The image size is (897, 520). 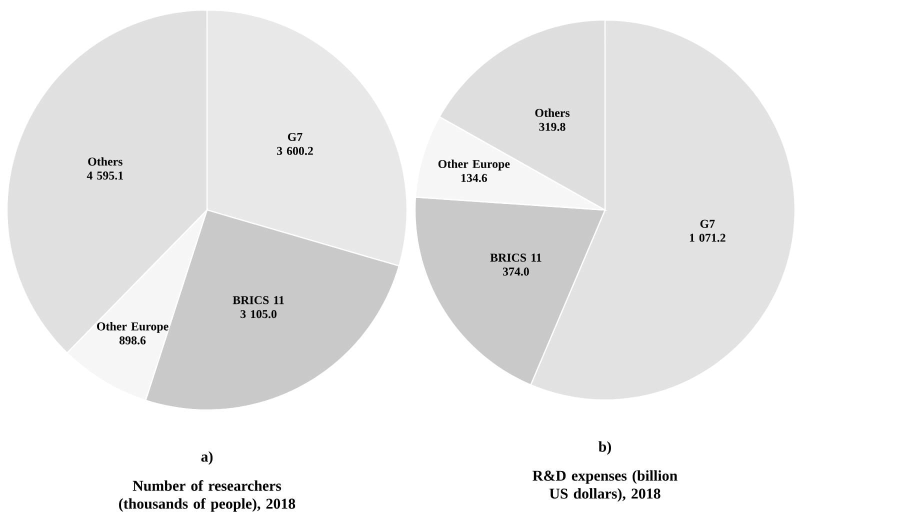 I want to click on data-label: 134.6, so click(x=474, y=178).